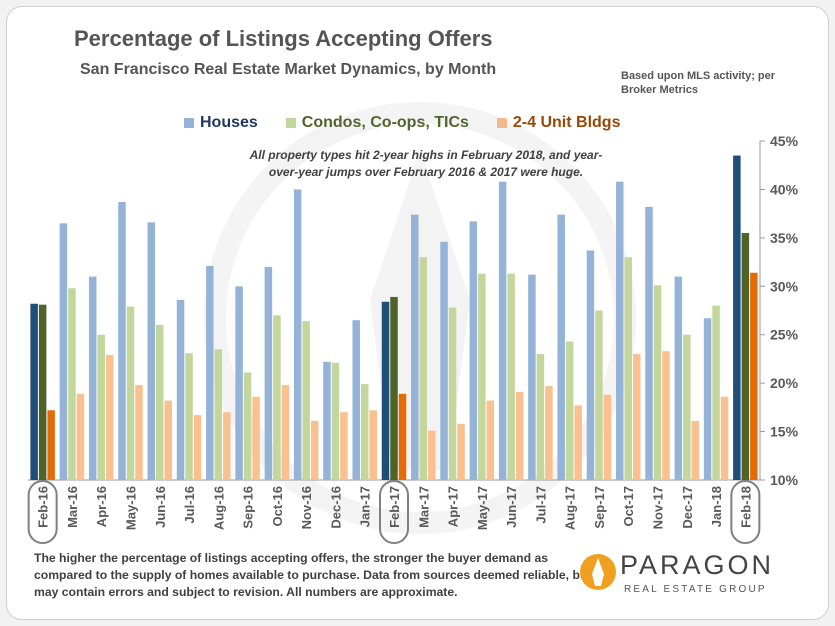 This screenshot has height=626, width=835. What do you see at coordinates (570, 508) in the screenshot?
I see `x-tick-label: Aug-17` at bounding box center [570, 508].